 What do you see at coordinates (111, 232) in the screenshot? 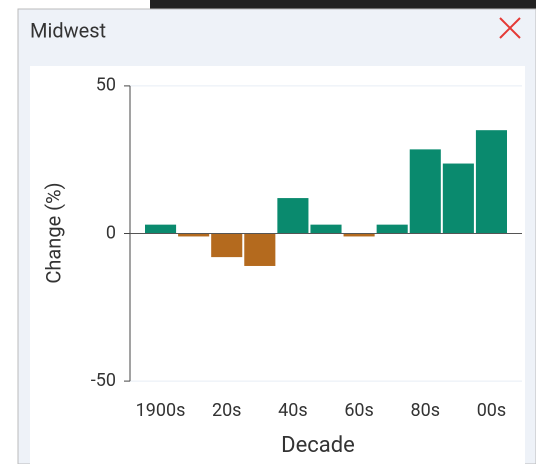
I see `y-tick-label: 0` at bounding box center [111, 232].